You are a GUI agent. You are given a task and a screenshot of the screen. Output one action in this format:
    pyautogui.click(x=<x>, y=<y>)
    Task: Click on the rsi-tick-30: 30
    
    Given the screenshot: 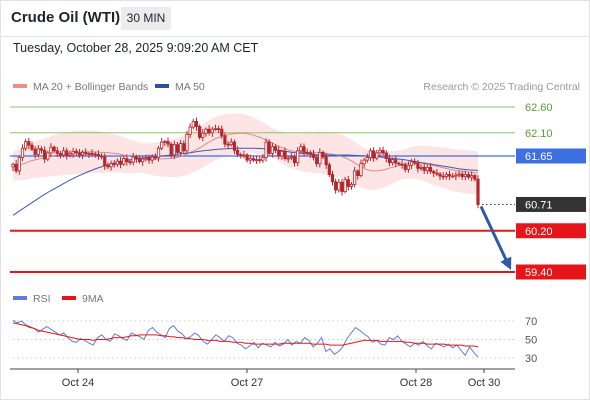 What is the action you would take?
    pyautogui.click(x=531, y=359)
    